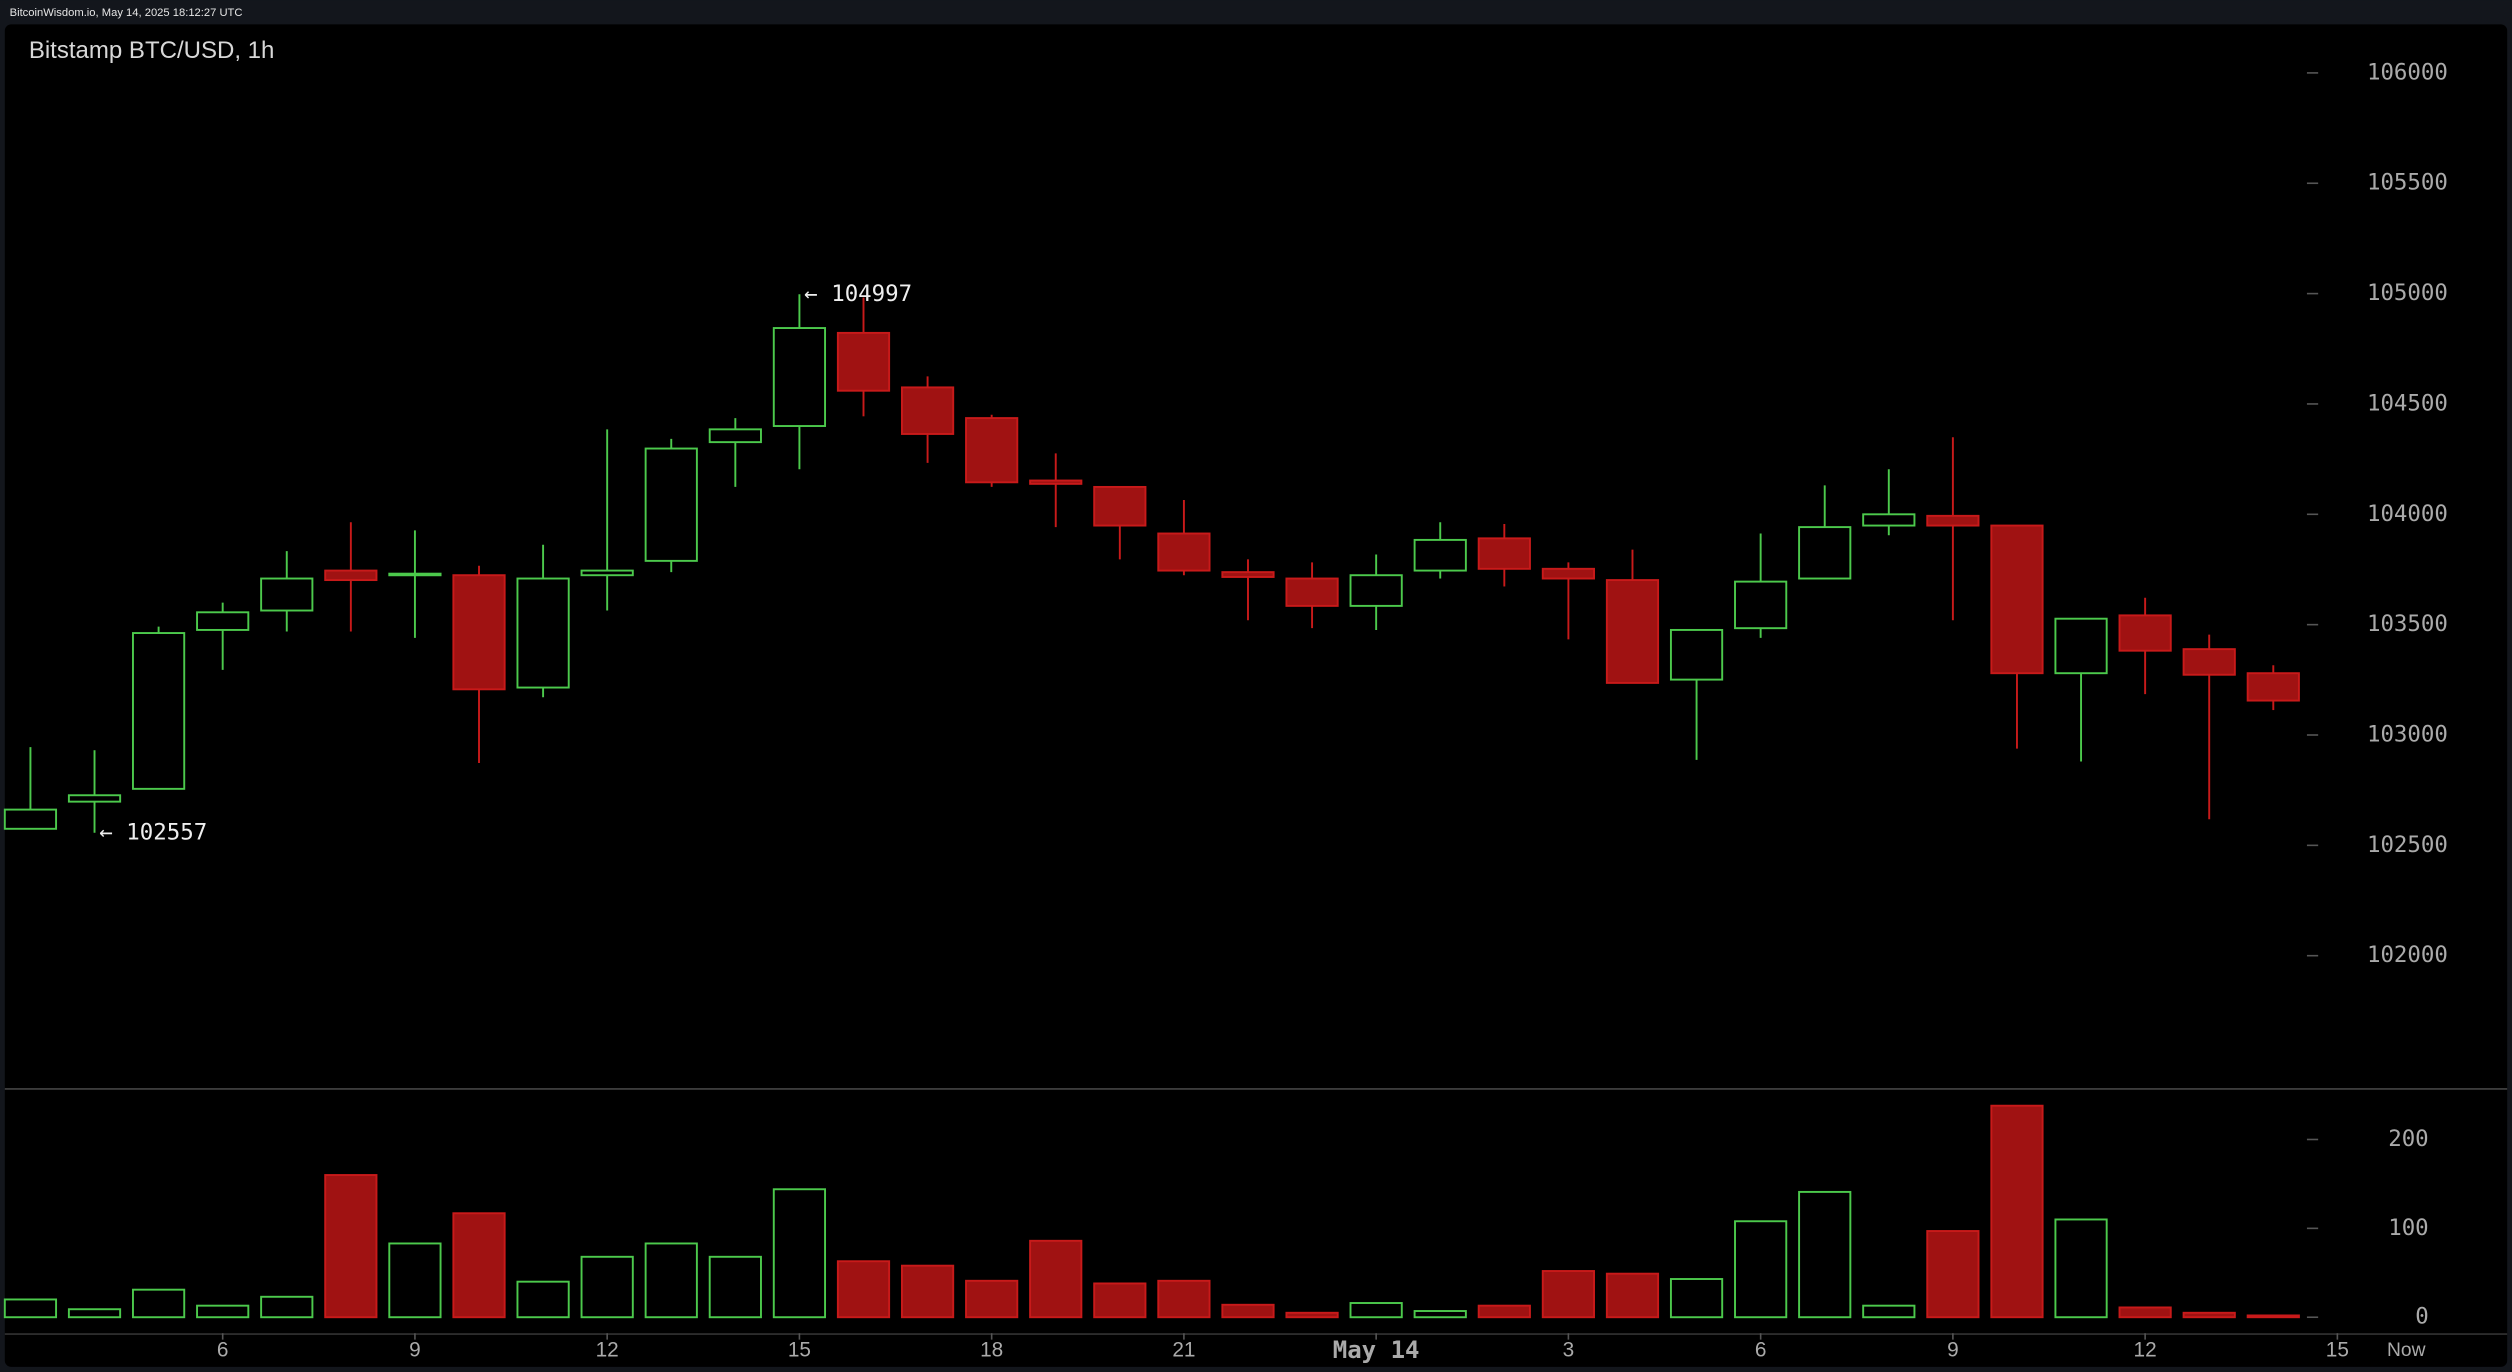 This screenshot has height=1372, width=2512. Describe the element at coordinates (2406, 1350) in the screenshot. I see `now-label: Now` at that location.